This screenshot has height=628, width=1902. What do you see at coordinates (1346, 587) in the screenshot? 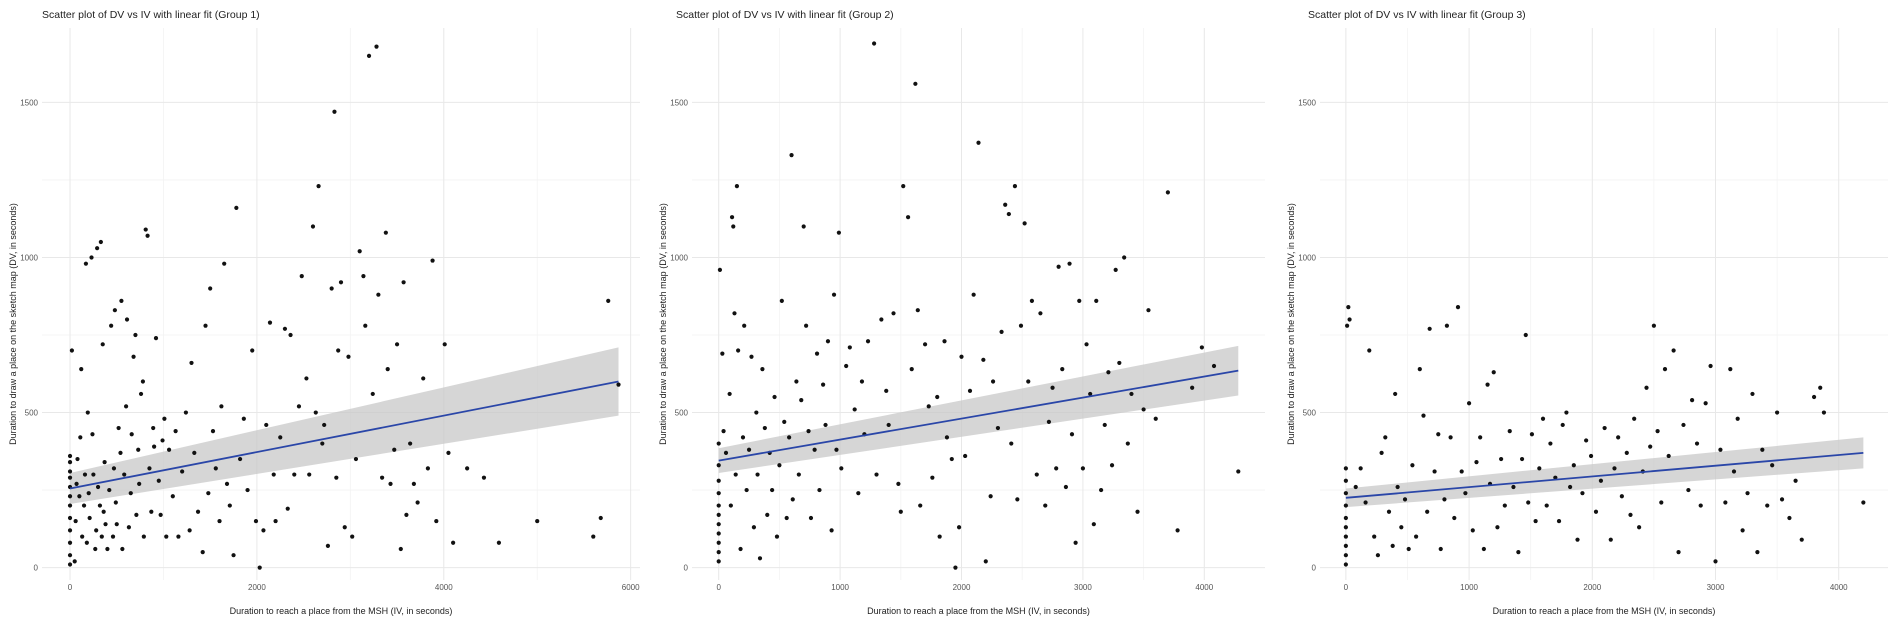
I see `x-tick-label: 0` at bounding box center [1346, 587].